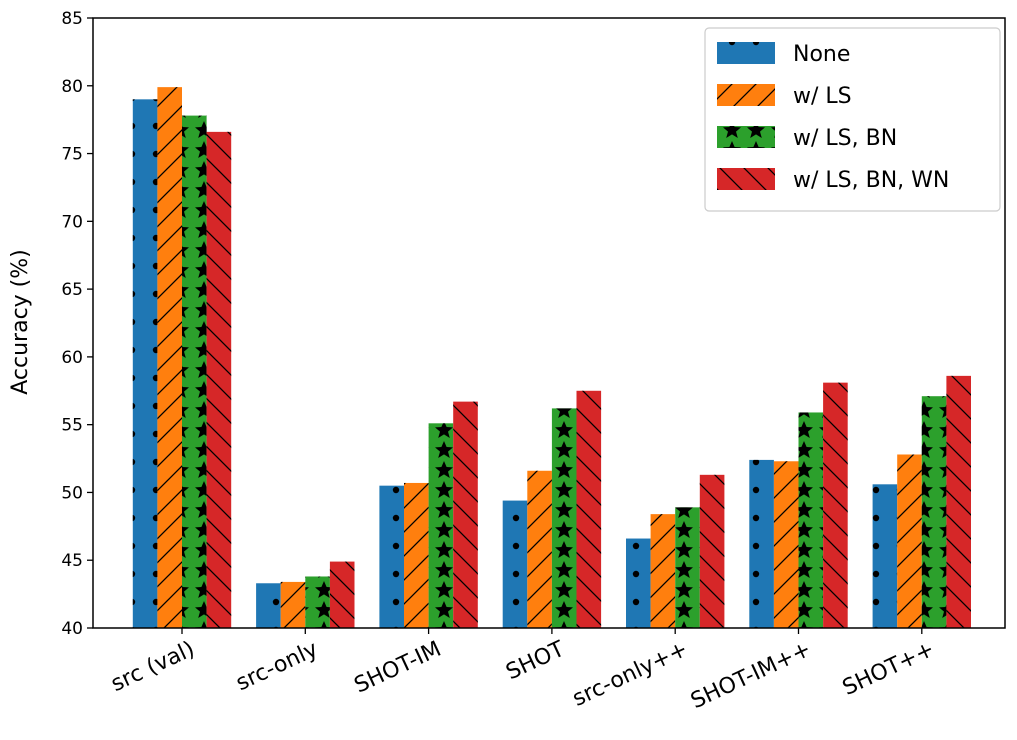 Image resolution: width=1017 pixels, height=740 pixels. What do you see at coordinates (398, 668) in the screenshot?
I see `x-tick-label: SHOT-IM` at bounding box center [398, 668].